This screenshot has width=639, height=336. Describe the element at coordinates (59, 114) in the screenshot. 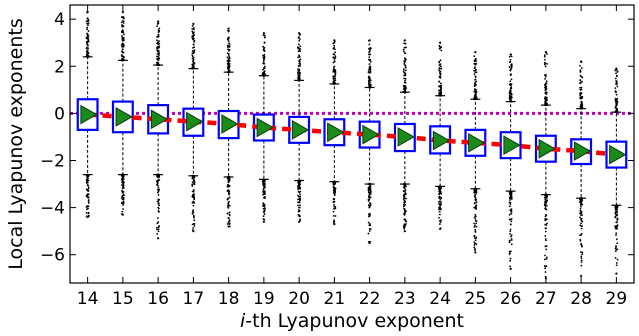

I see `y-tick-label: 0` at that location.